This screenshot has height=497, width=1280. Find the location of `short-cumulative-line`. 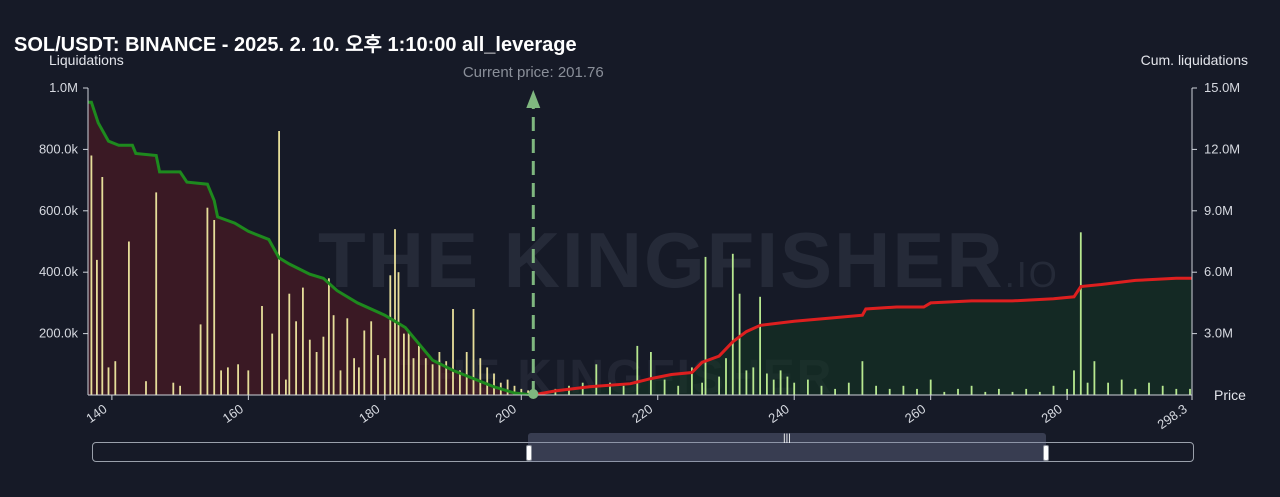

short-cumulative-line is located at coordinates (862, 336).